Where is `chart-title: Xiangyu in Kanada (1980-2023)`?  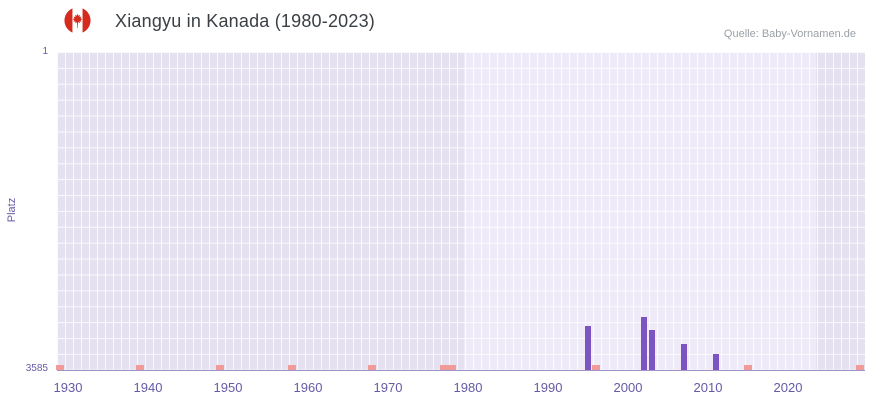
chart-title: Xiangyu in Kanada (1980-2023) is located at coordinates (245, 21).